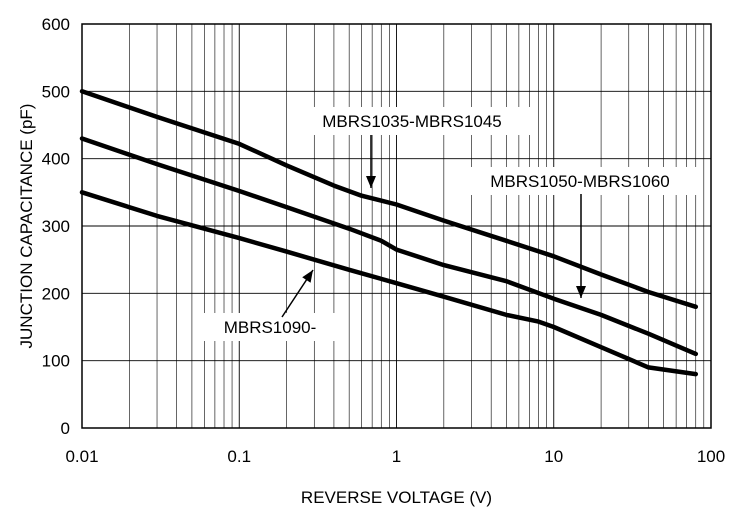 Image resolution: width=737 pixels, height=512 pixels. Describe the element at coordinates (396, 497) in the screenshot. I see `x-axis-label: REVERSE VOLTAGE (V)` at that location.